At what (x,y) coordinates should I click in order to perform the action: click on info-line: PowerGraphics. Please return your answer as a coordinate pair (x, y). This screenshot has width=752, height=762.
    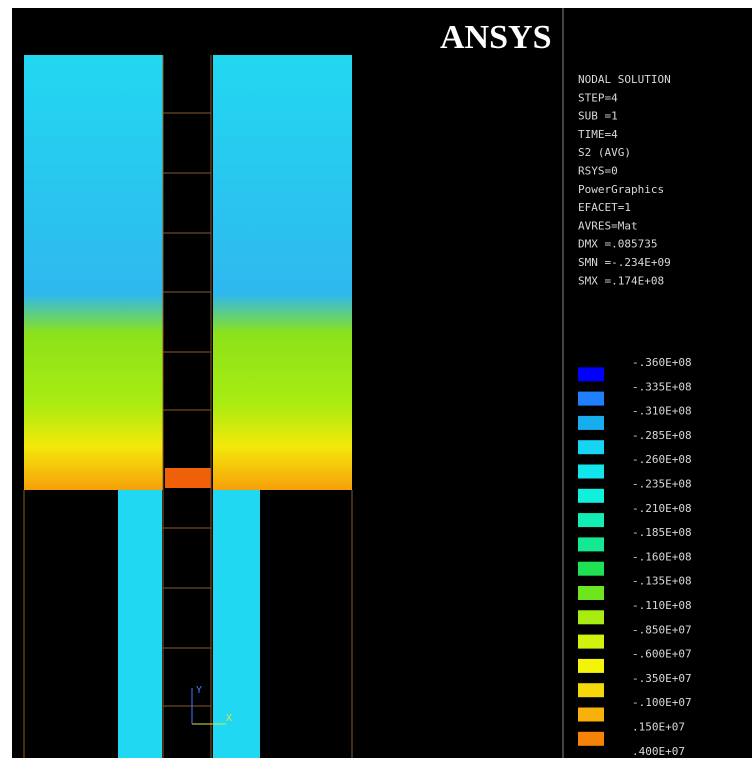
    Looking at the image, I should click on (621, 189).